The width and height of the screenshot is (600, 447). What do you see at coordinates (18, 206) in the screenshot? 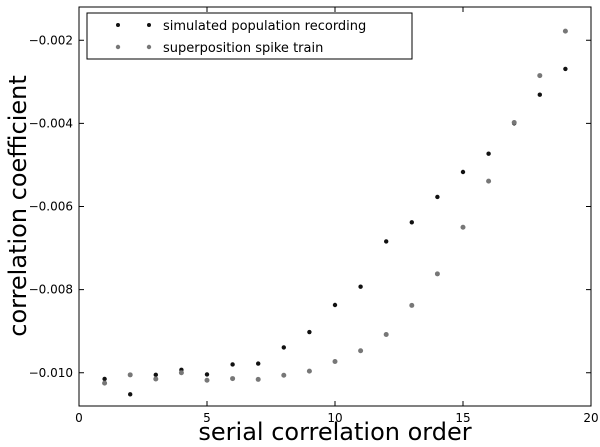
I see `y-axis-title: correlation coefficient` at bounding box center [18, 206].